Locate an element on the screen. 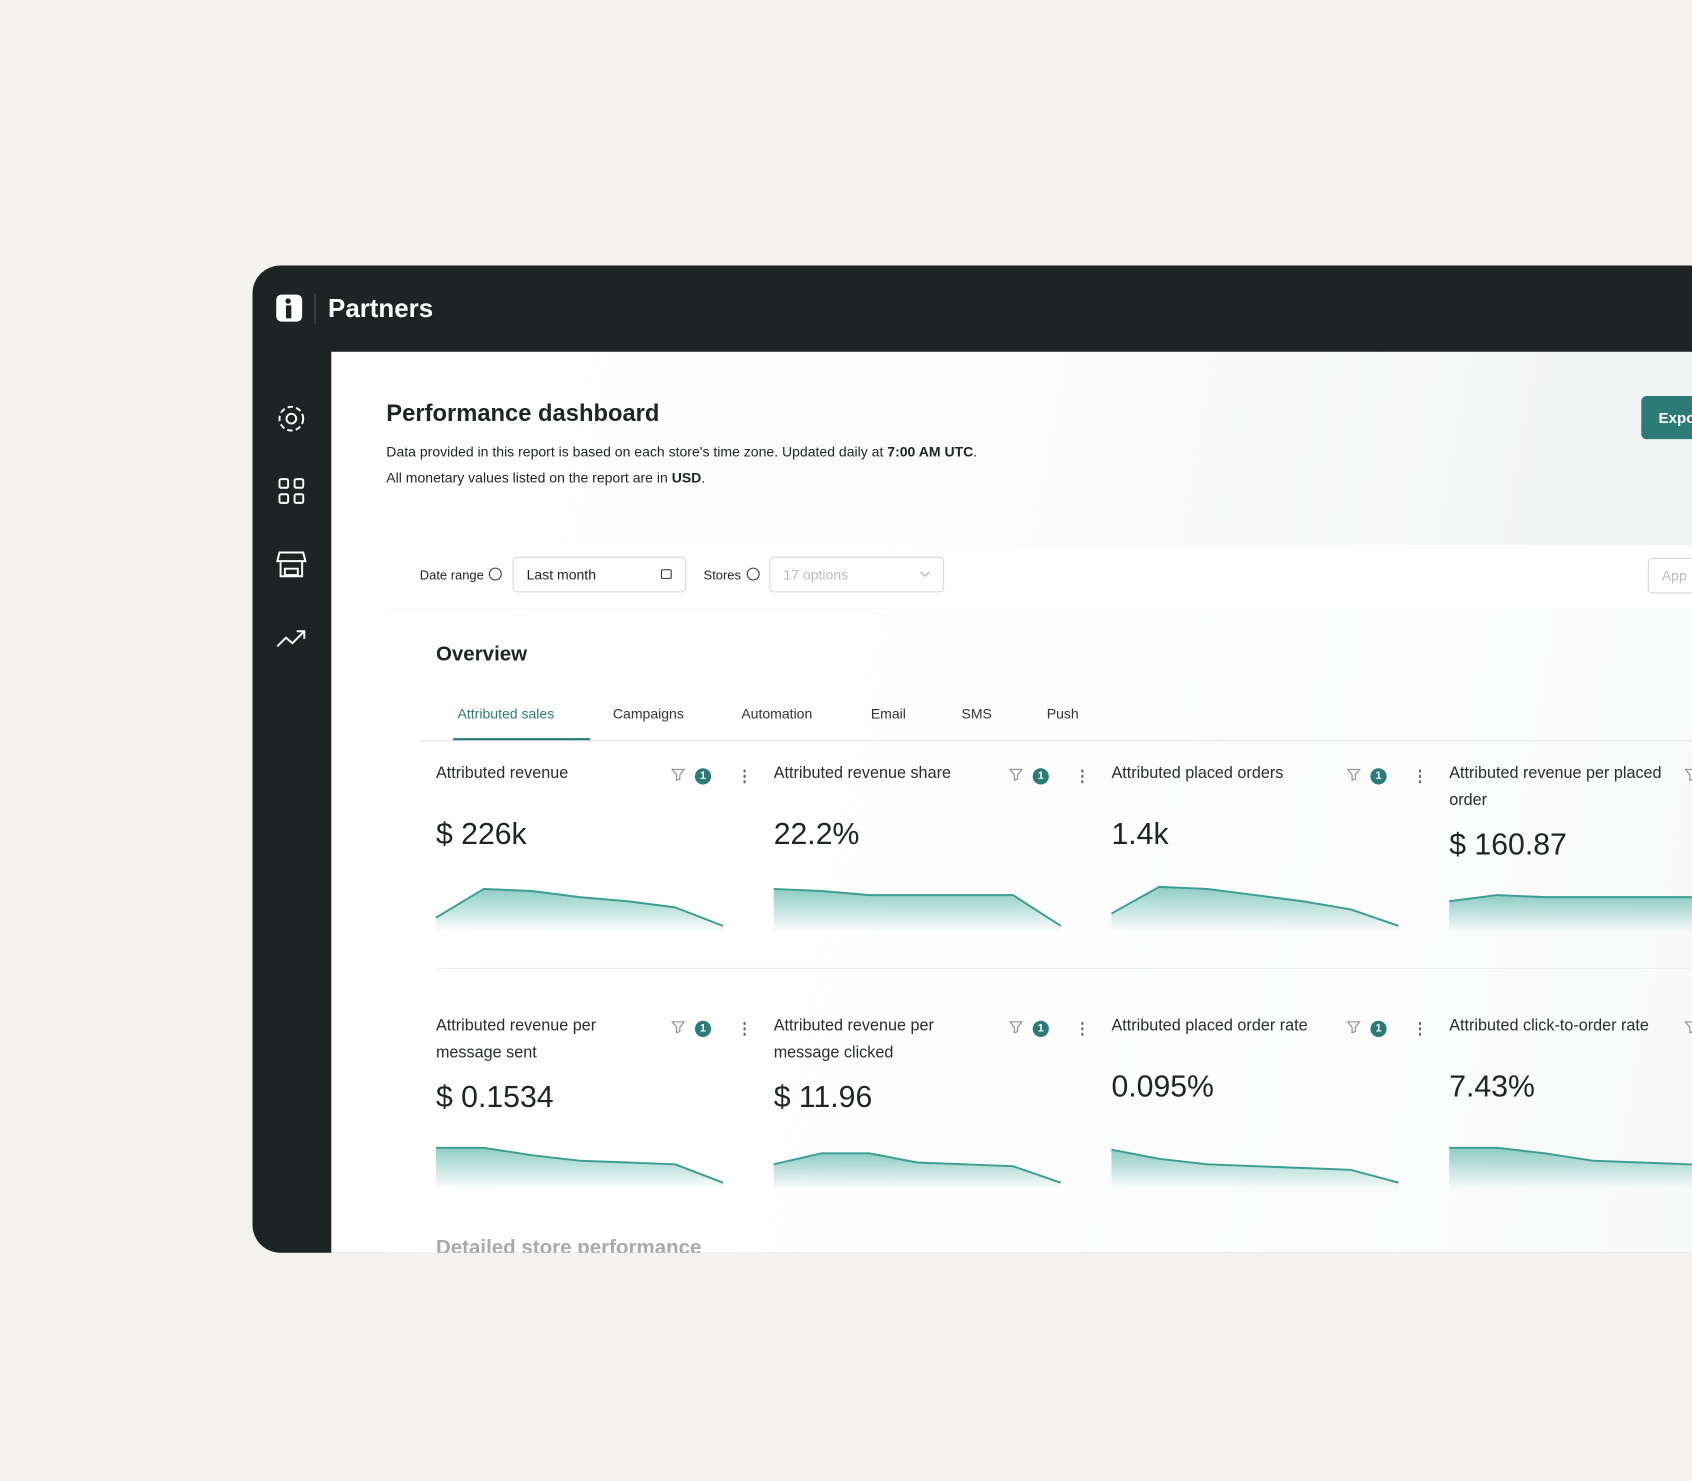  tab: Automation is located at coordinates (777, 713).